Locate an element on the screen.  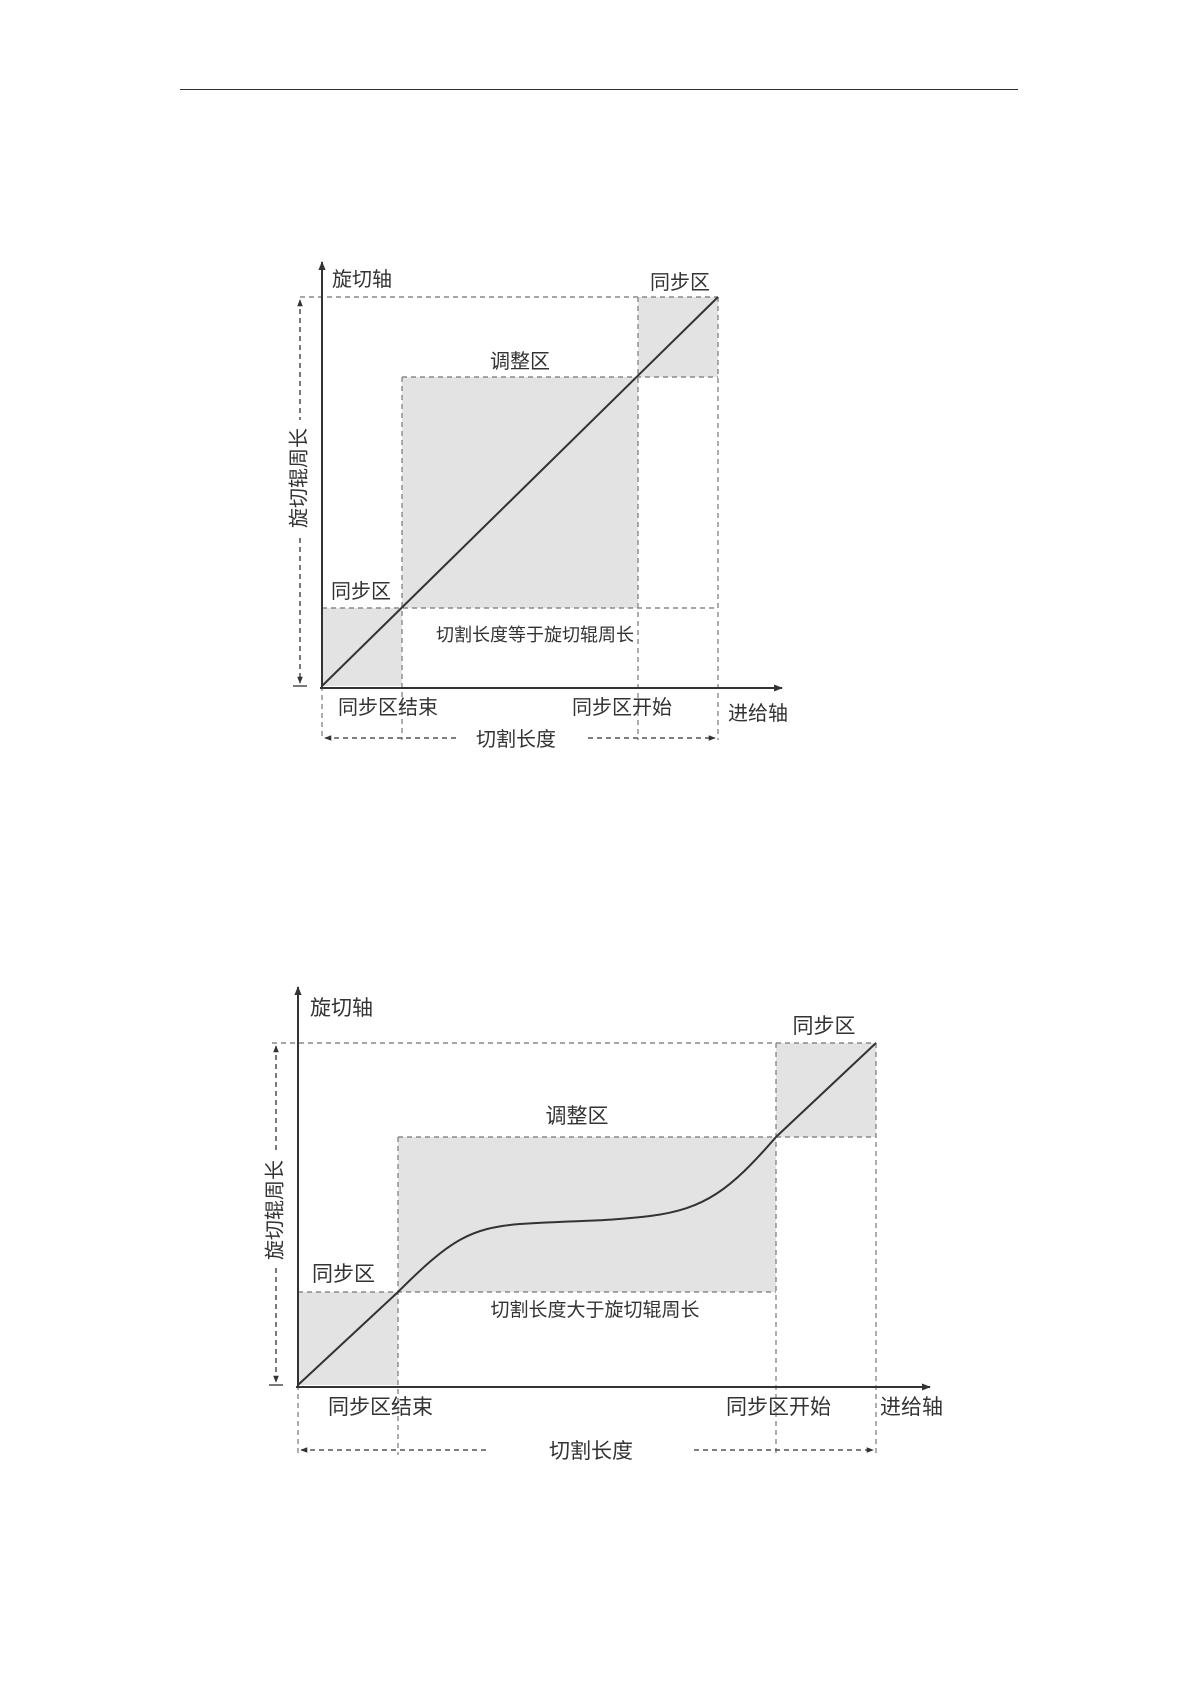
profile-line is located at coordinates (520, 491).